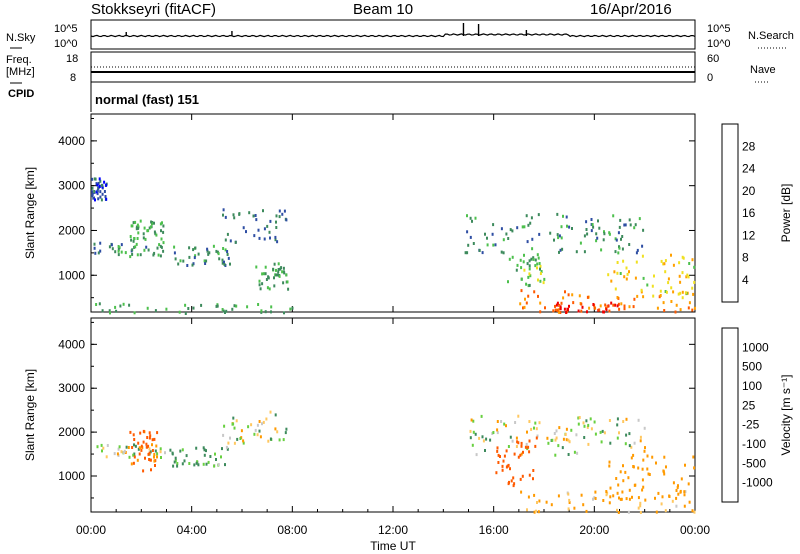  What do you see at coordinates (713, 59) in the screenshot?
I see `nave-tick-top: 60` at bounding box center [713, 59].